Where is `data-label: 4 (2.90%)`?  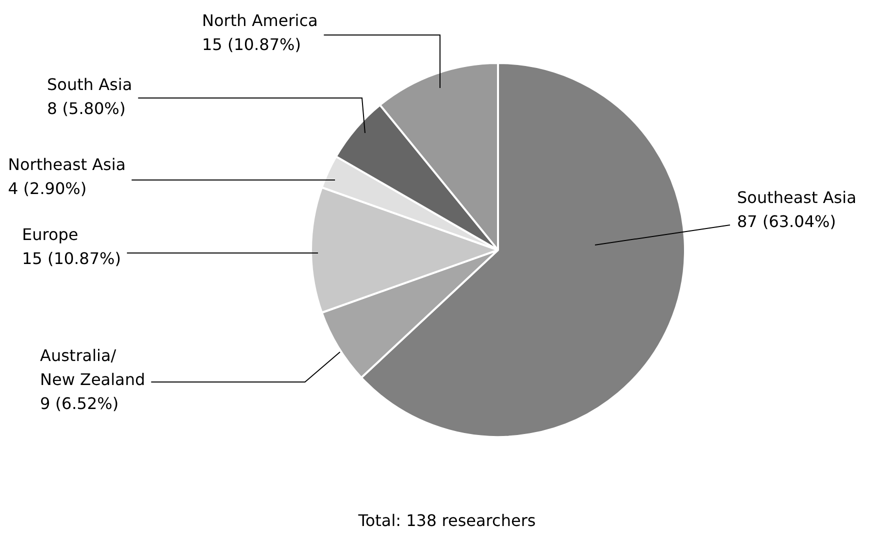
data-label: 4 (2.90%) is located at coordinates (47, 188).